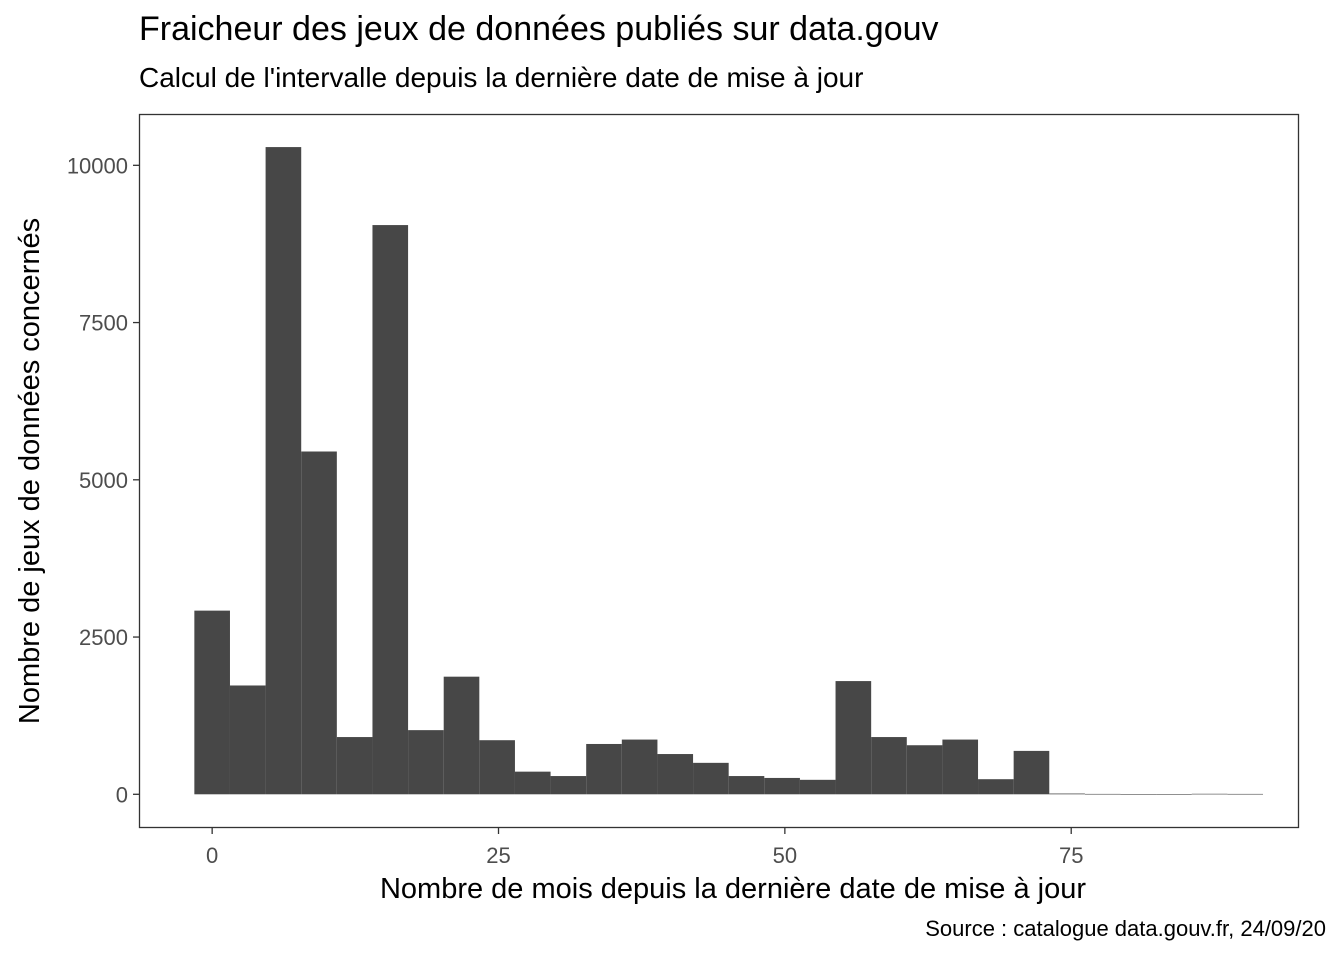 The image size is (1344, 960). I want to click on x-tick-label-0: 0, so click(212, 855).